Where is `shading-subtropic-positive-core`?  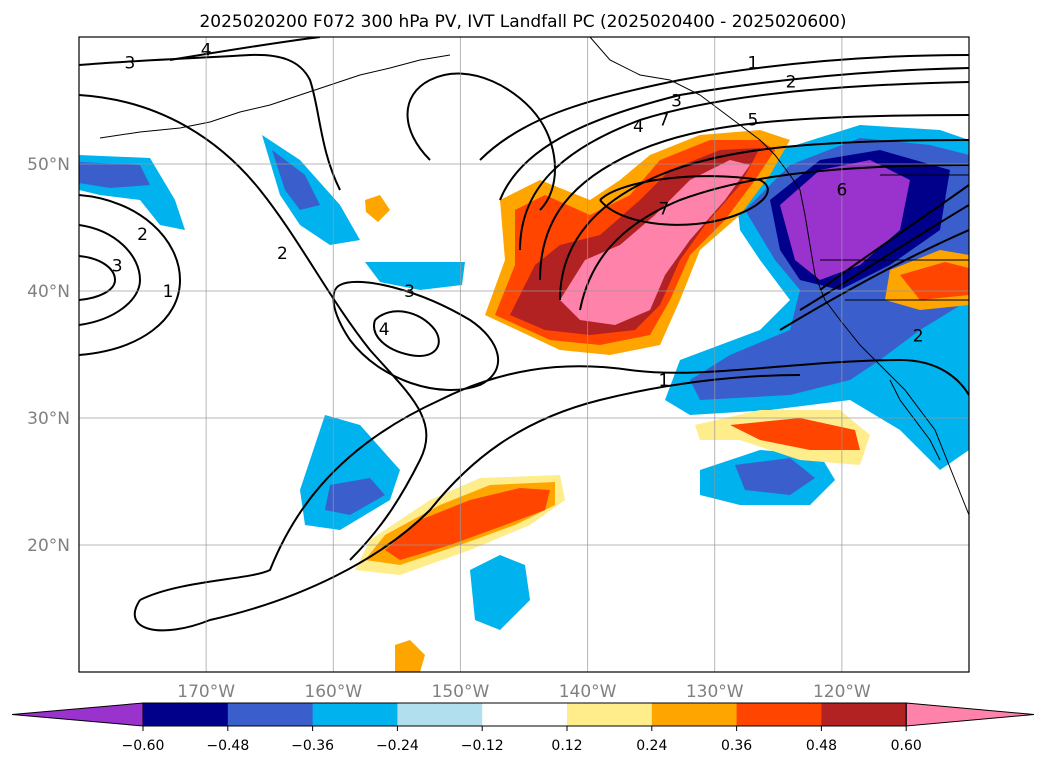
shading-subtropic-positive-core is located at coordinates (795, 434).